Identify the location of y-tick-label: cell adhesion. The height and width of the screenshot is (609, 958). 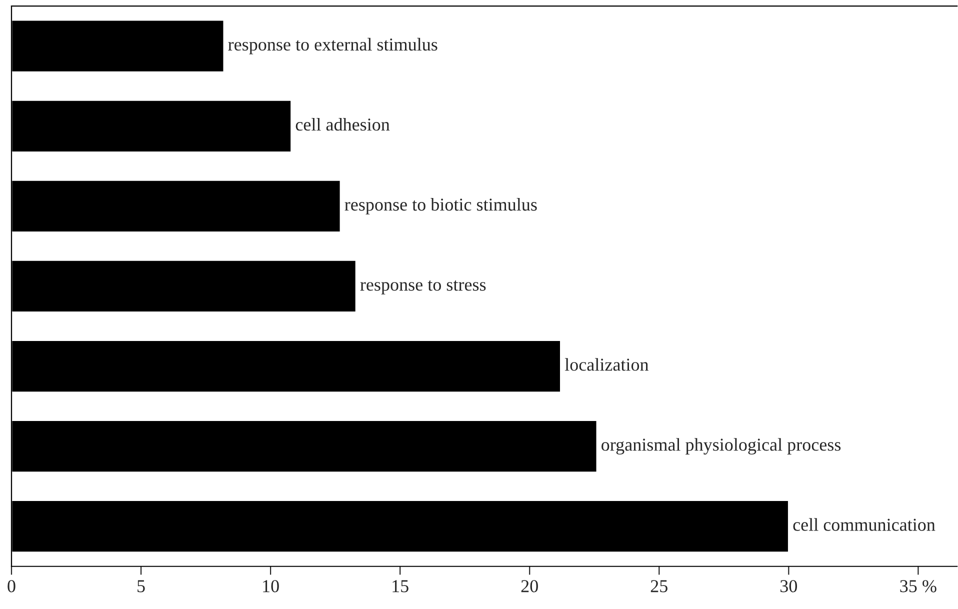
(343, 124).